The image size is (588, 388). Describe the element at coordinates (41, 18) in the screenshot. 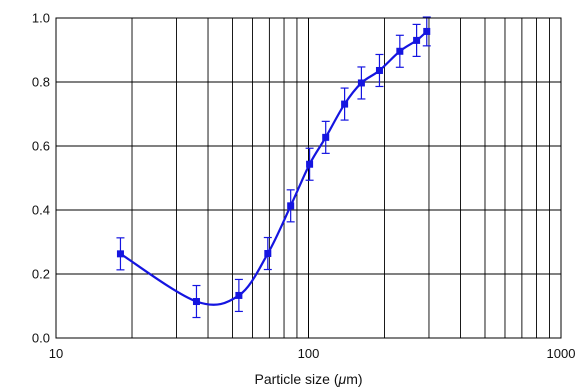

I see `y-tick-label: 1.0` at that location.